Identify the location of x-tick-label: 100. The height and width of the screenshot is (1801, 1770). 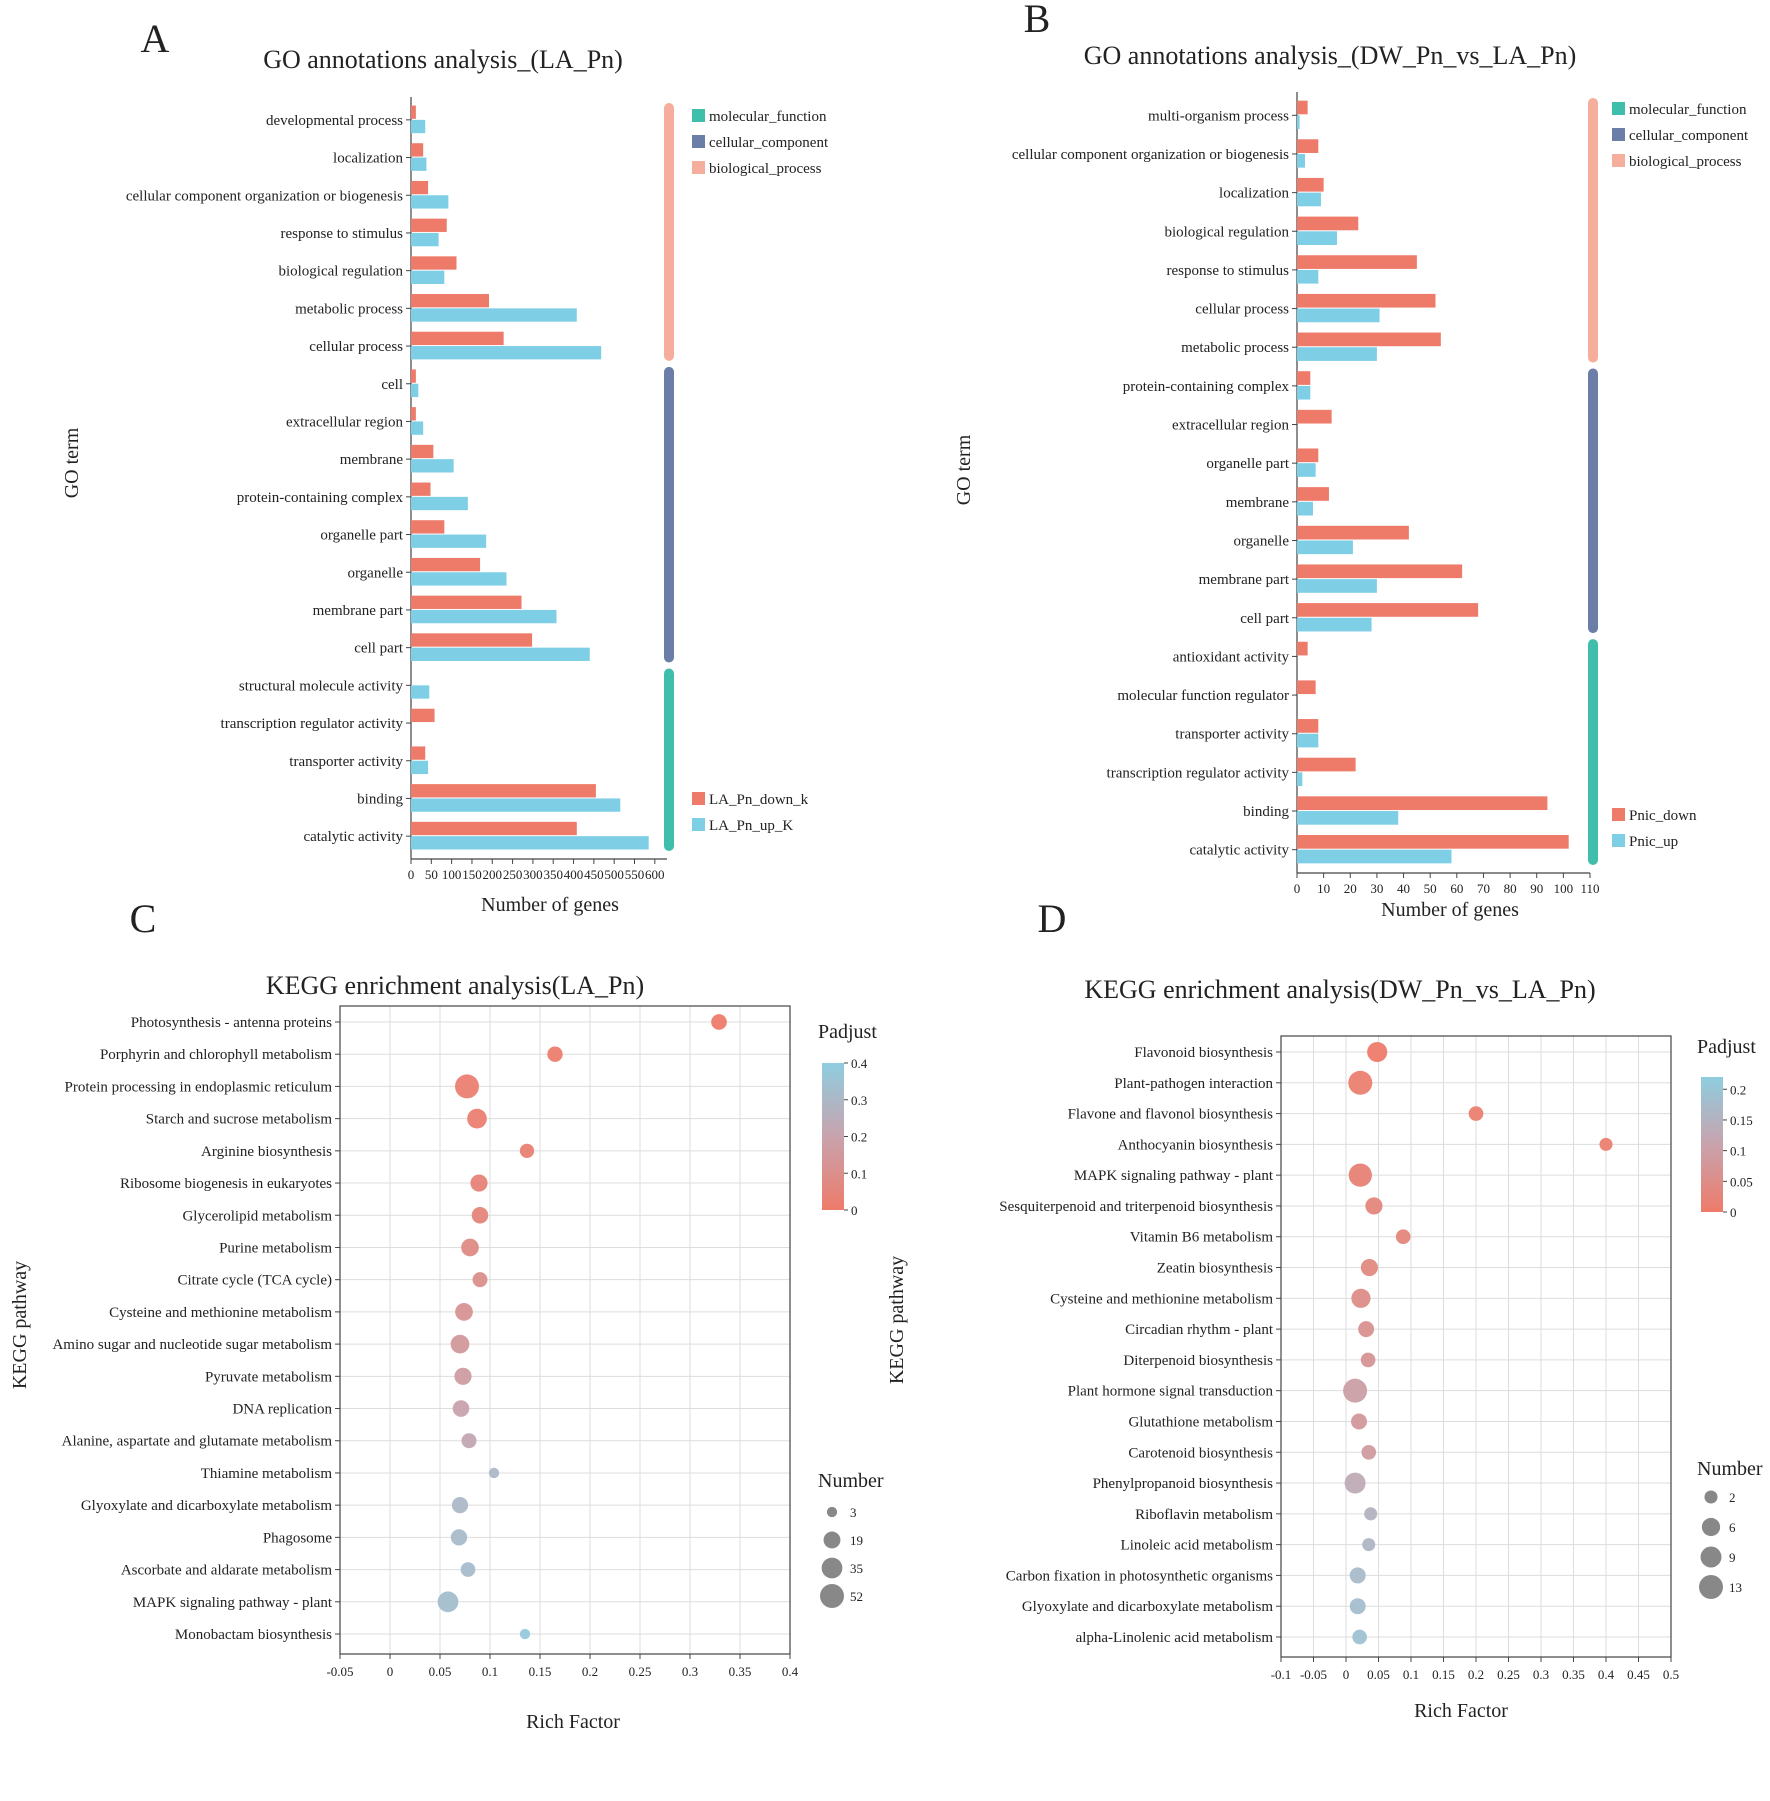
(1564, 888).